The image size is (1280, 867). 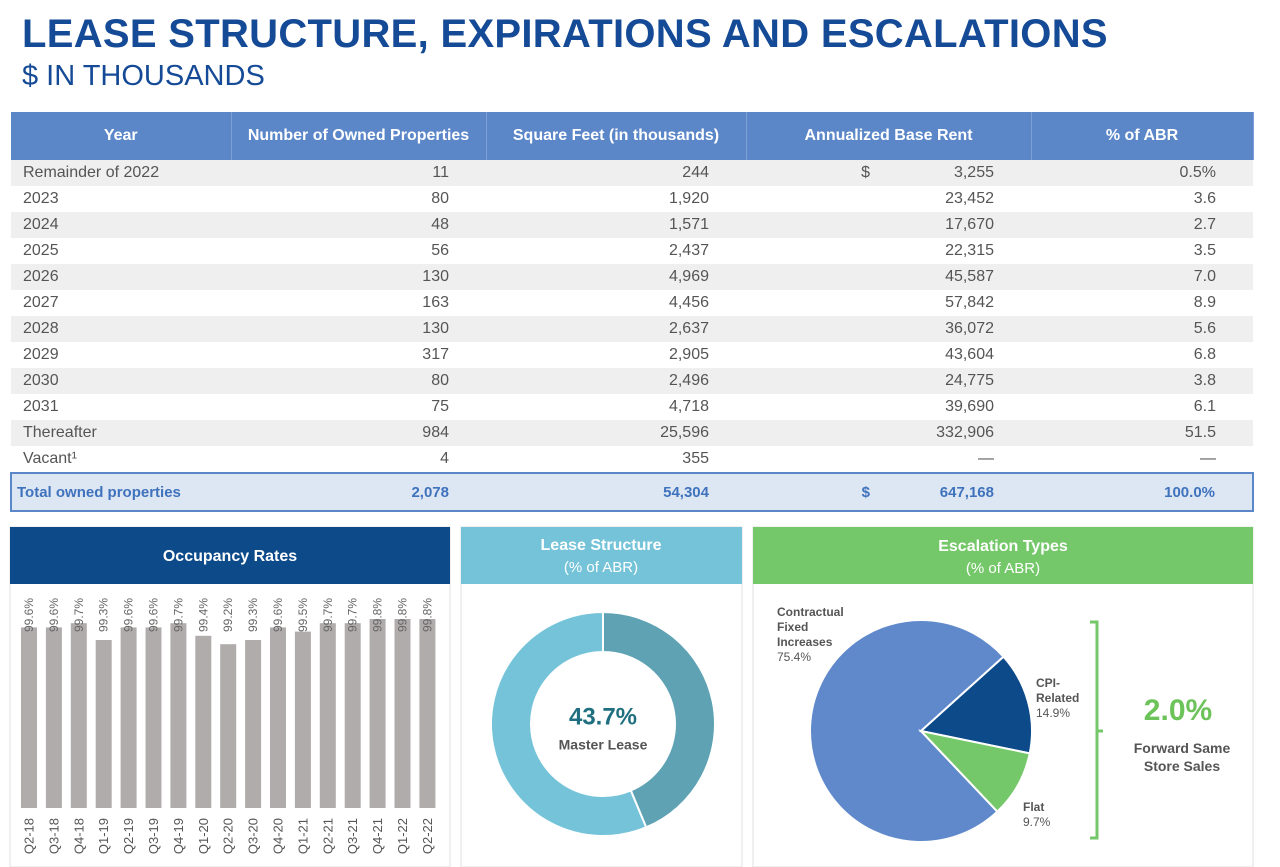 What do you see at coordinates (121, 329) in the screenshot?
I see `table-cell: 2028` at bounding box center [121, 329].